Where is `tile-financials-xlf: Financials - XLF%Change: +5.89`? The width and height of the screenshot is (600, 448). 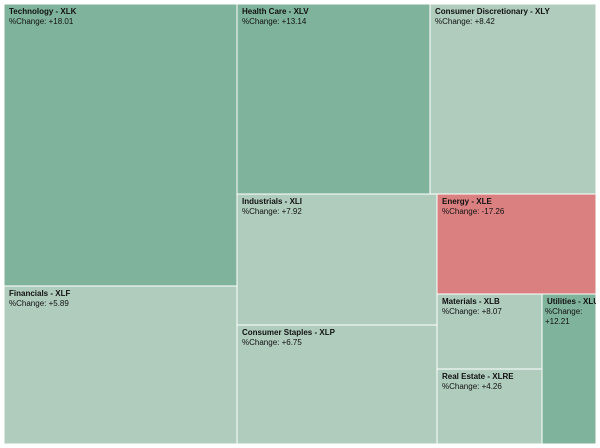 tile-financials-xlf: Financials - XLF%Change: +5.89 is located at coordinates (120, 365).